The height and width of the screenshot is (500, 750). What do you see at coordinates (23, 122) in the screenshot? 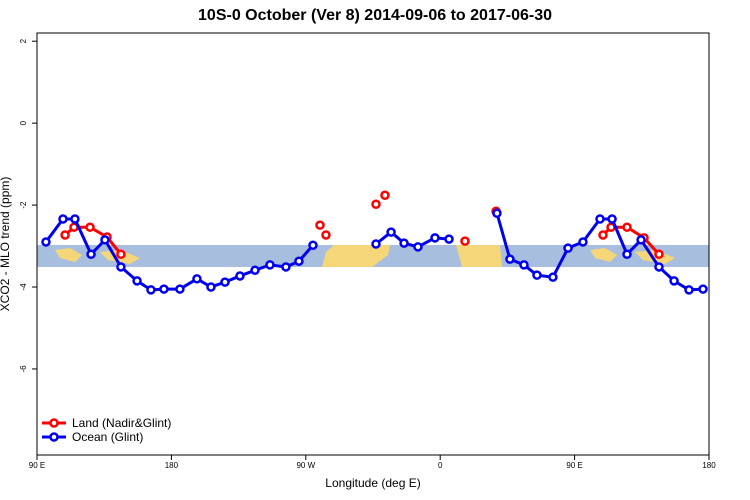
I see `y-tick-label: 0` at bounding box center [23, 122].